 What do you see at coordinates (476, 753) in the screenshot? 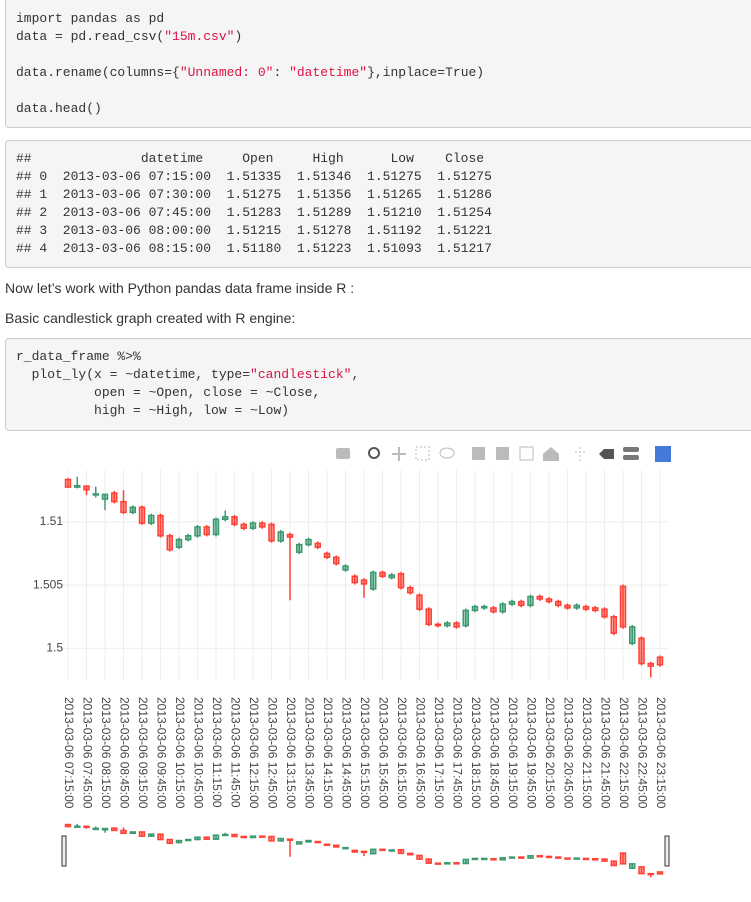
I see `x-tick-label: 2013-03-06 18:15:00` at bounding box center [476, 753].